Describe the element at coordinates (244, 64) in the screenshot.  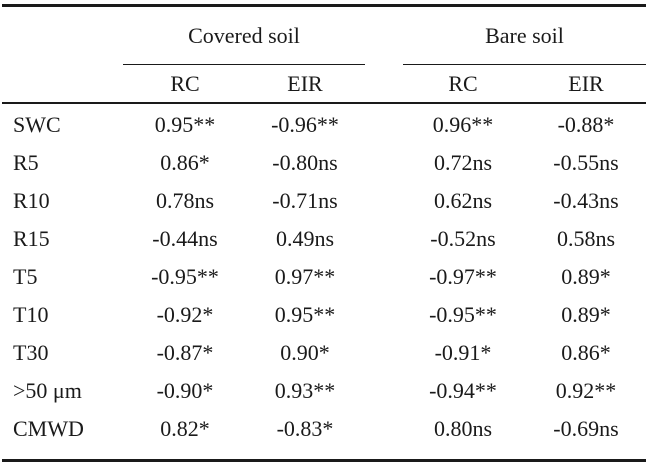
I see `group-rule-covered-soil` at that location.